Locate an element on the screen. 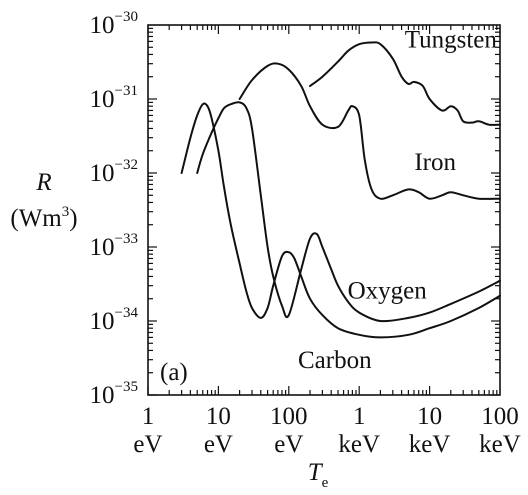 The image size is (528, 495). y-tick-label: 10−30 is located at coordinates (114, 24).